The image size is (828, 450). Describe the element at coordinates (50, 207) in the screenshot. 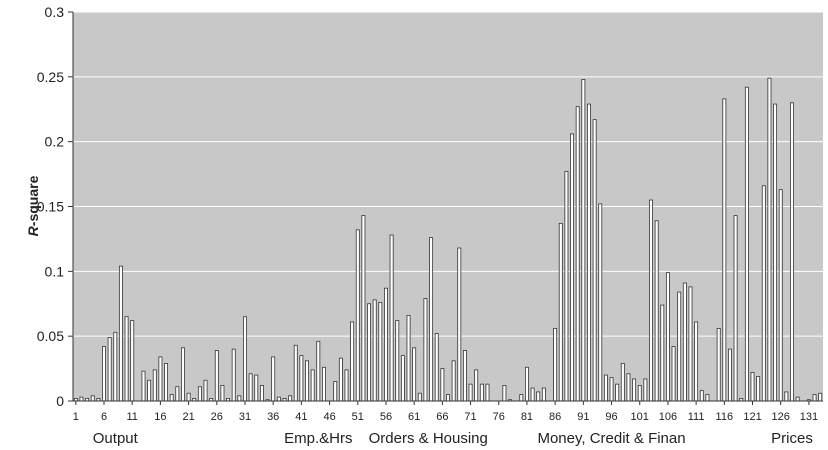

I see `y-tick-label: 0.15` at that location.